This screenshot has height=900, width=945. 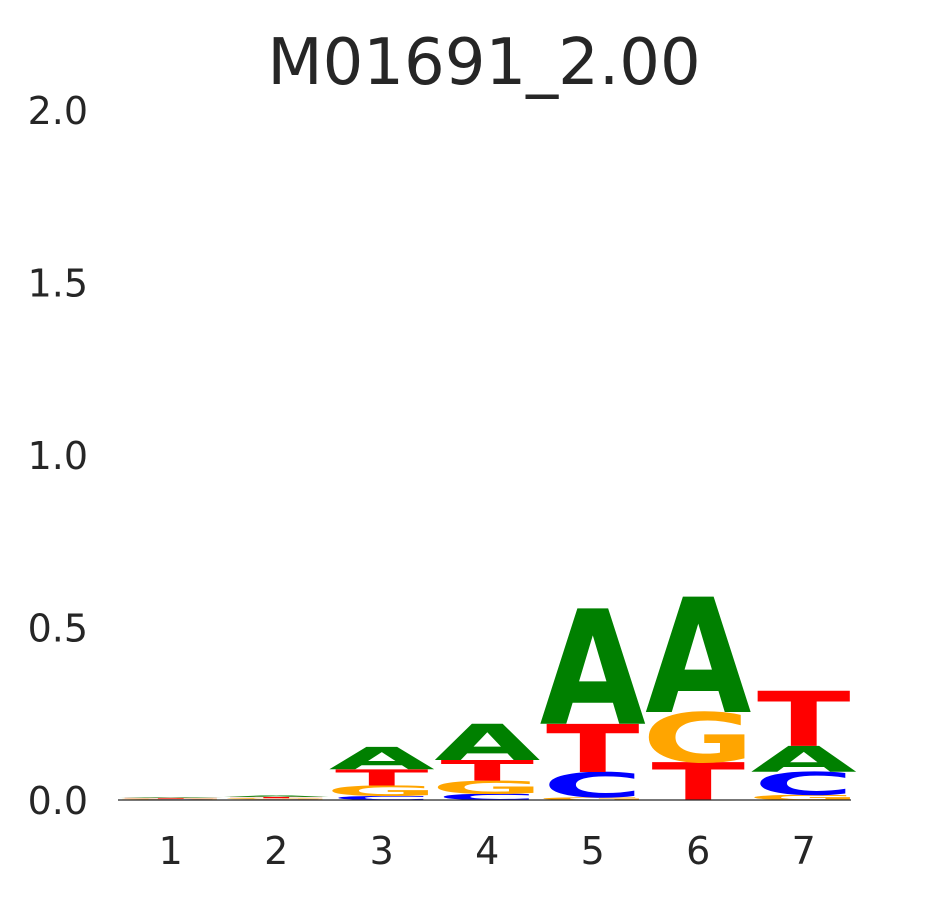 What do you see at coordinates (593, 851) in the screenshot?
I see `x-tick-label: 5` at bounding box center [593, 851].